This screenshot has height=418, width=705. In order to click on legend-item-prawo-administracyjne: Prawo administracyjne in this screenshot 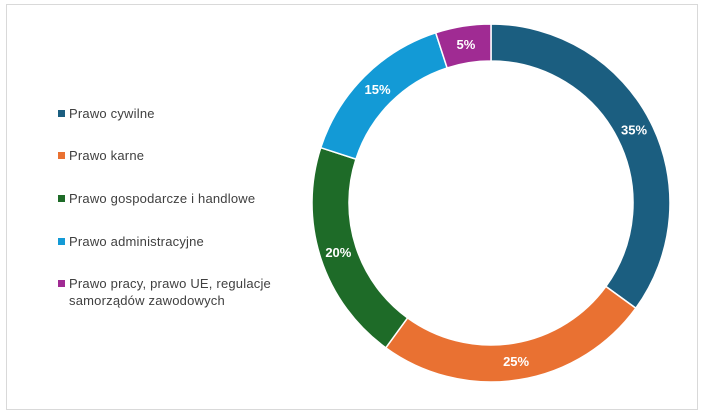, I will do `click(173, 241)`.